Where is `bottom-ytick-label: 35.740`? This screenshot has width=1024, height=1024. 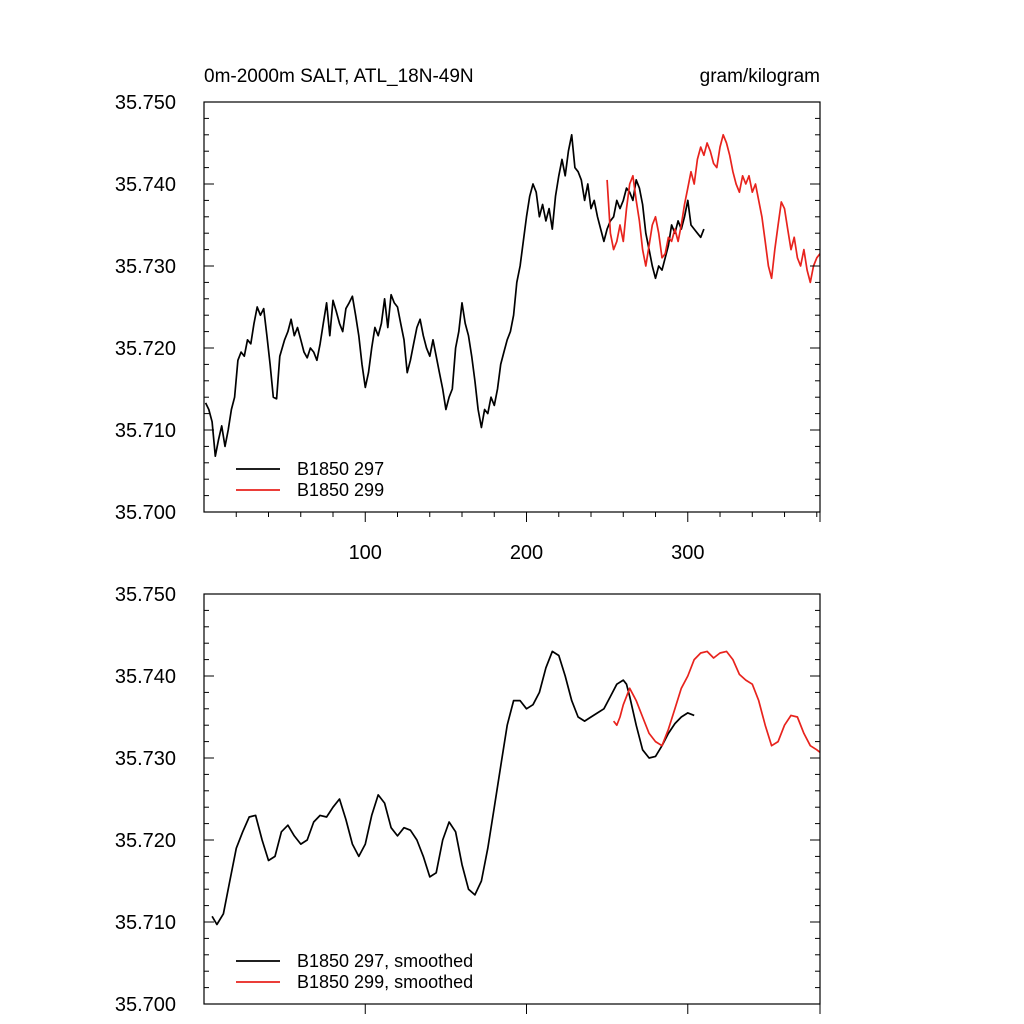
bottom-ytick-label: 35.740 is located at coordinates (145, 677).